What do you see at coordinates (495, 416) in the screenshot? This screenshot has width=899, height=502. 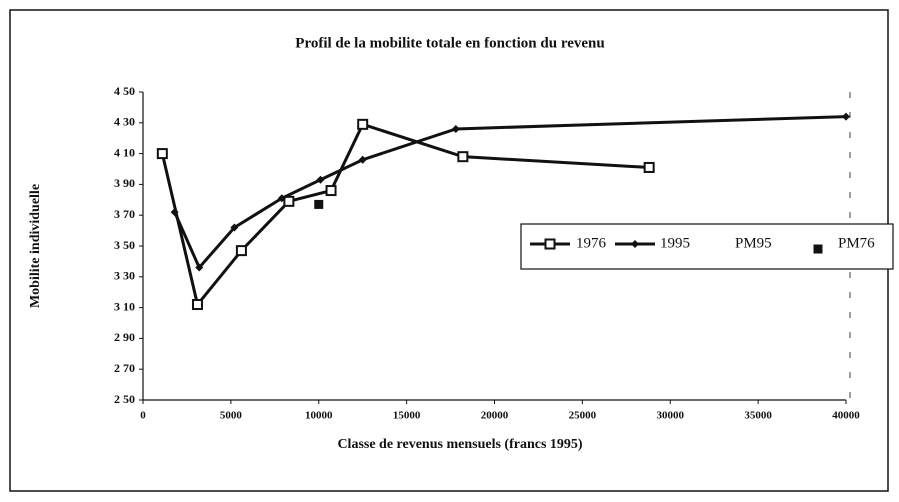 I see `x-tick-label: 20000` at bounding box center [495, 416].